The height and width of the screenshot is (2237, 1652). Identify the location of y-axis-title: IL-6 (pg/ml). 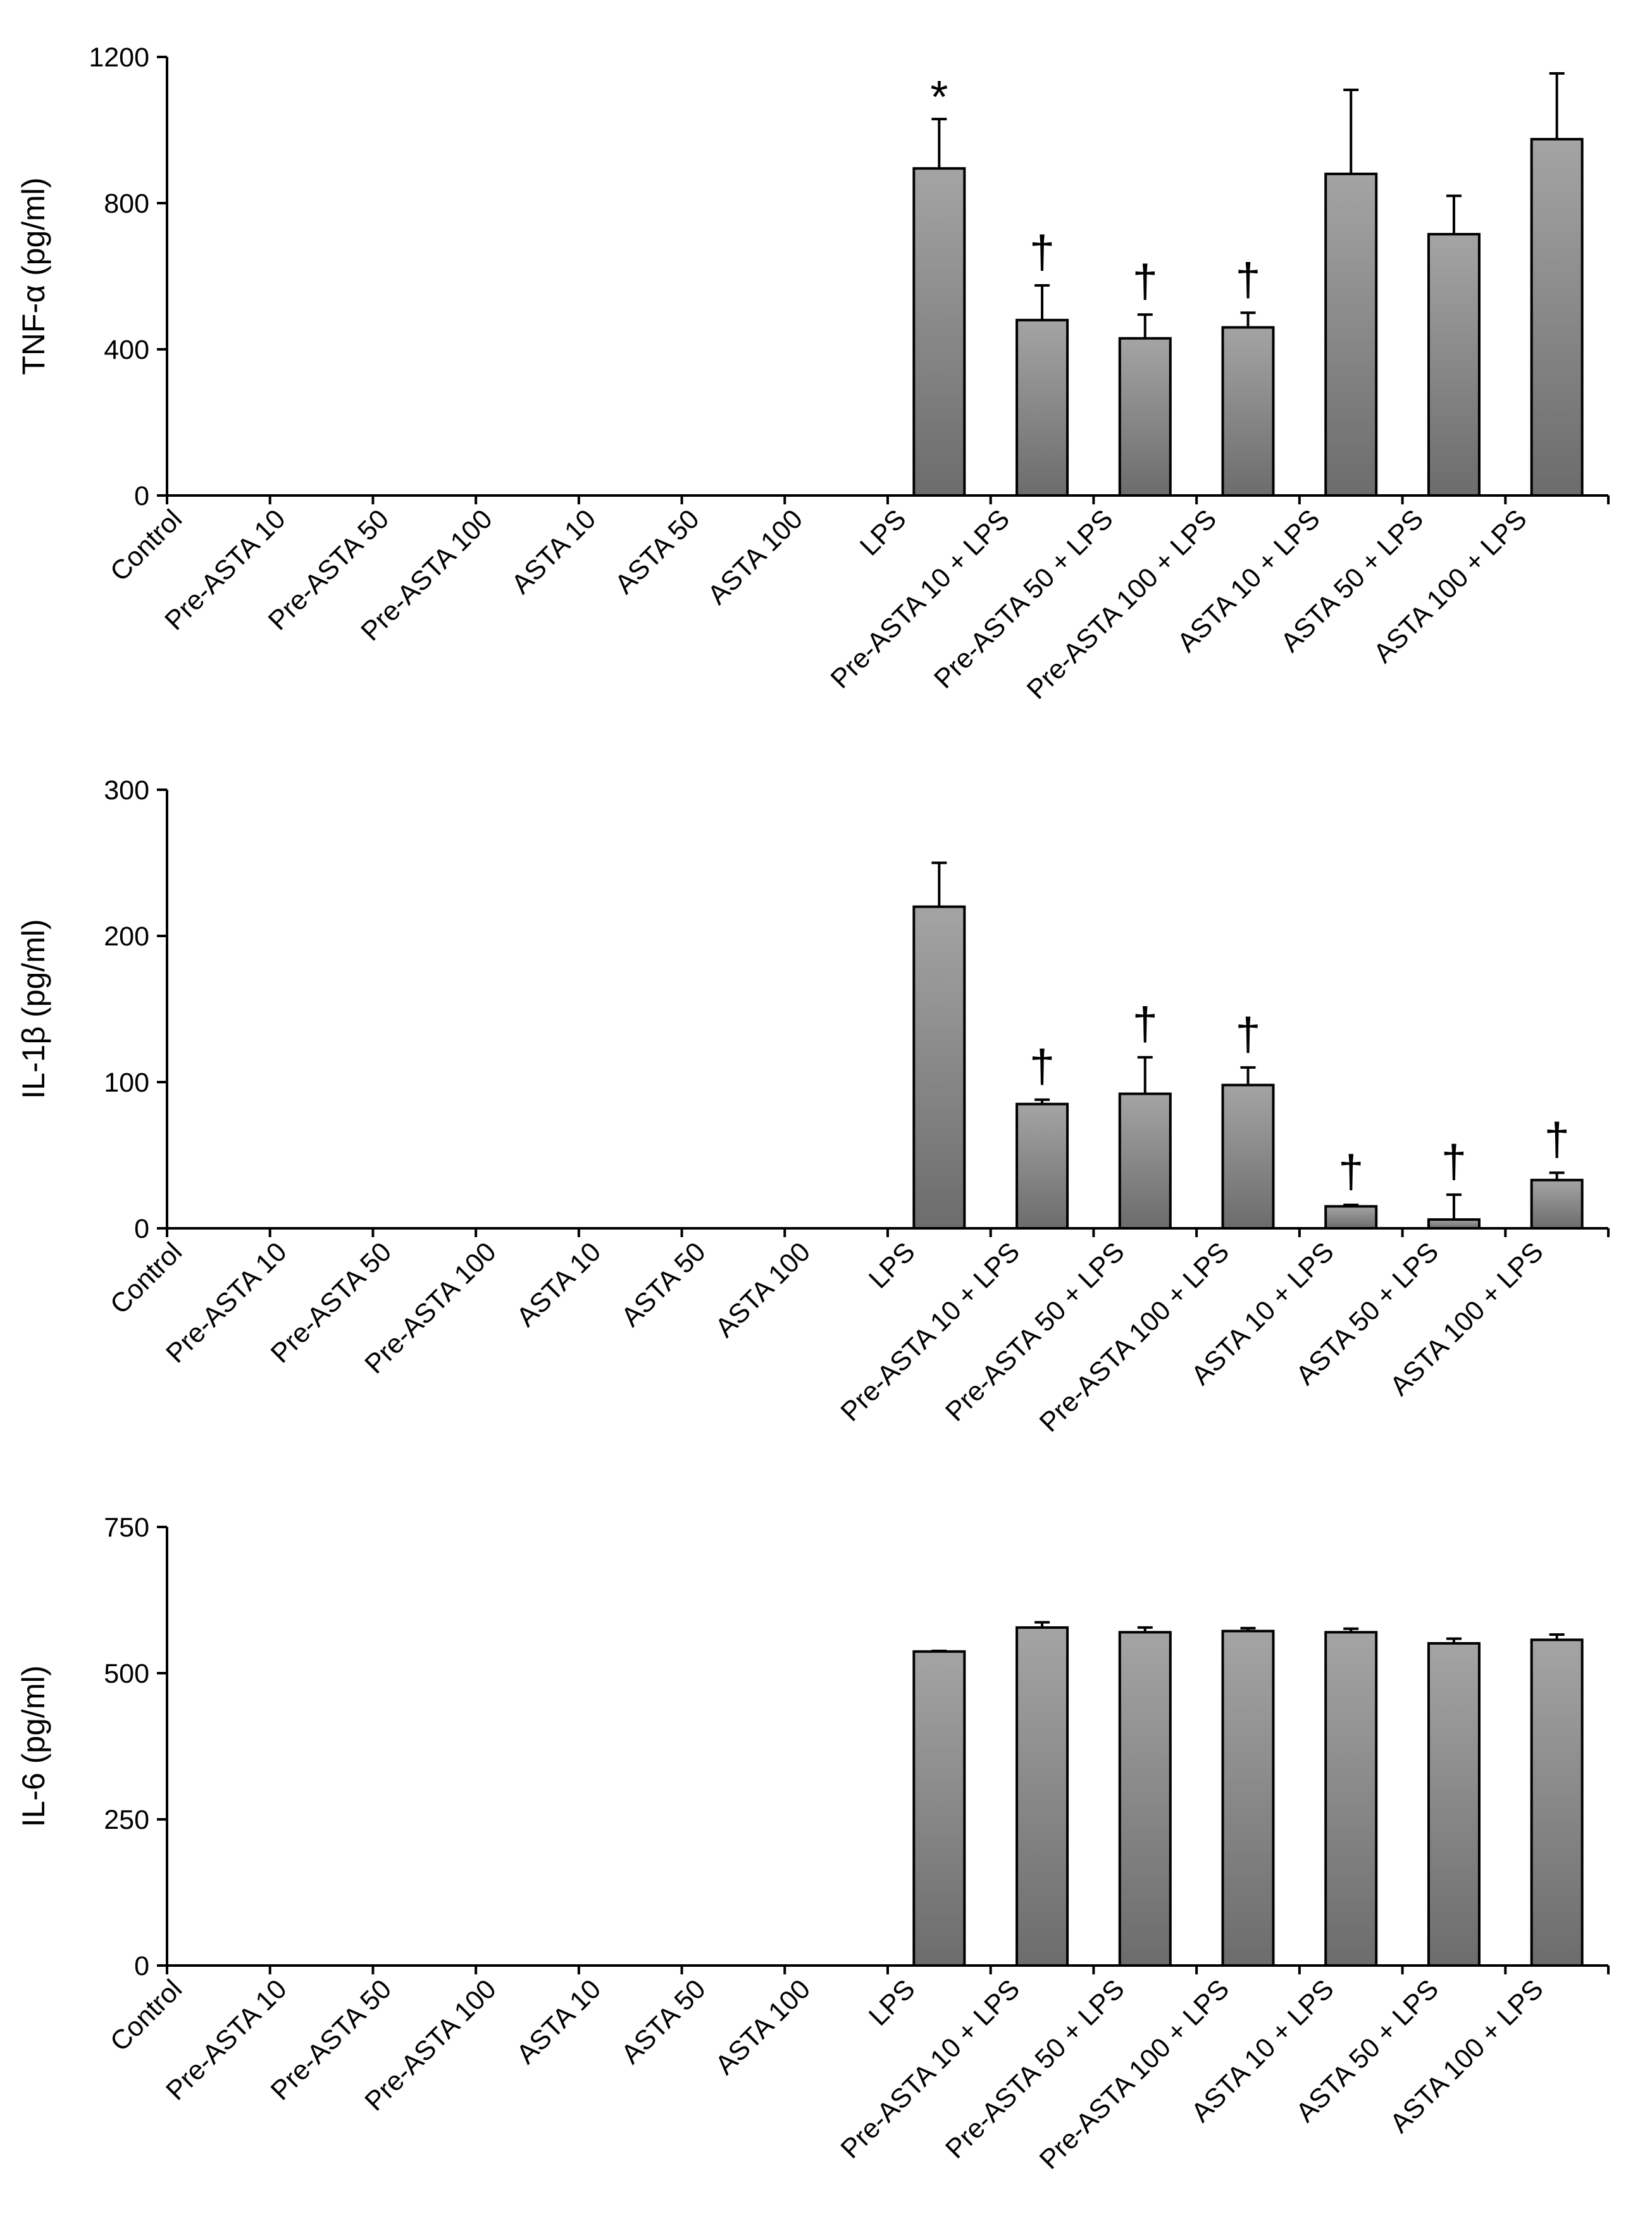
(33, 1747).